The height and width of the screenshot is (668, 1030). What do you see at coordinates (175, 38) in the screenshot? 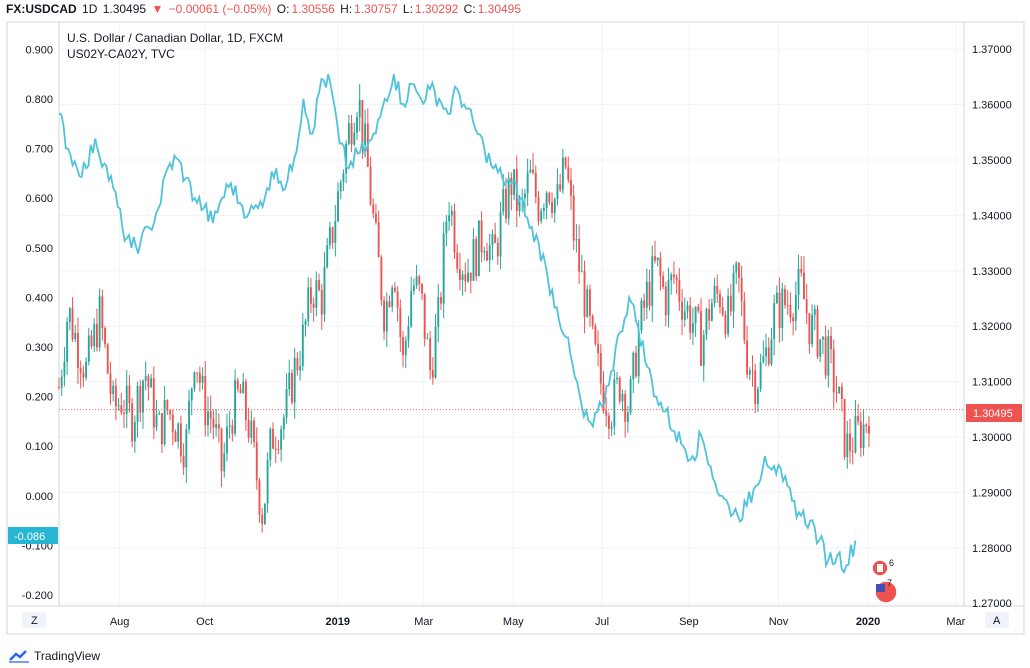
I see `legend-main: U.S. Dollar / Canadian Dollar, 1D, FXCM` at bounding box center [175, 38].